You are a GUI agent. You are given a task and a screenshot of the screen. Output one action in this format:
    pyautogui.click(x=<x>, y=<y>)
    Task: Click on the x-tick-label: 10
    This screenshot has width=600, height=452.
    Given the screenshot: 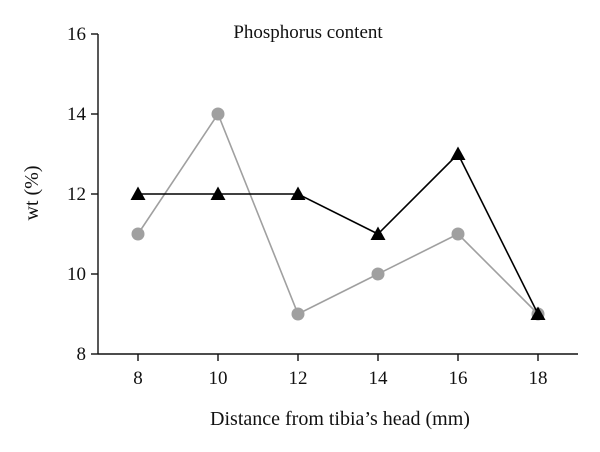 What is the action you would take?
    pyautogui.click(x=218, y=378)
    